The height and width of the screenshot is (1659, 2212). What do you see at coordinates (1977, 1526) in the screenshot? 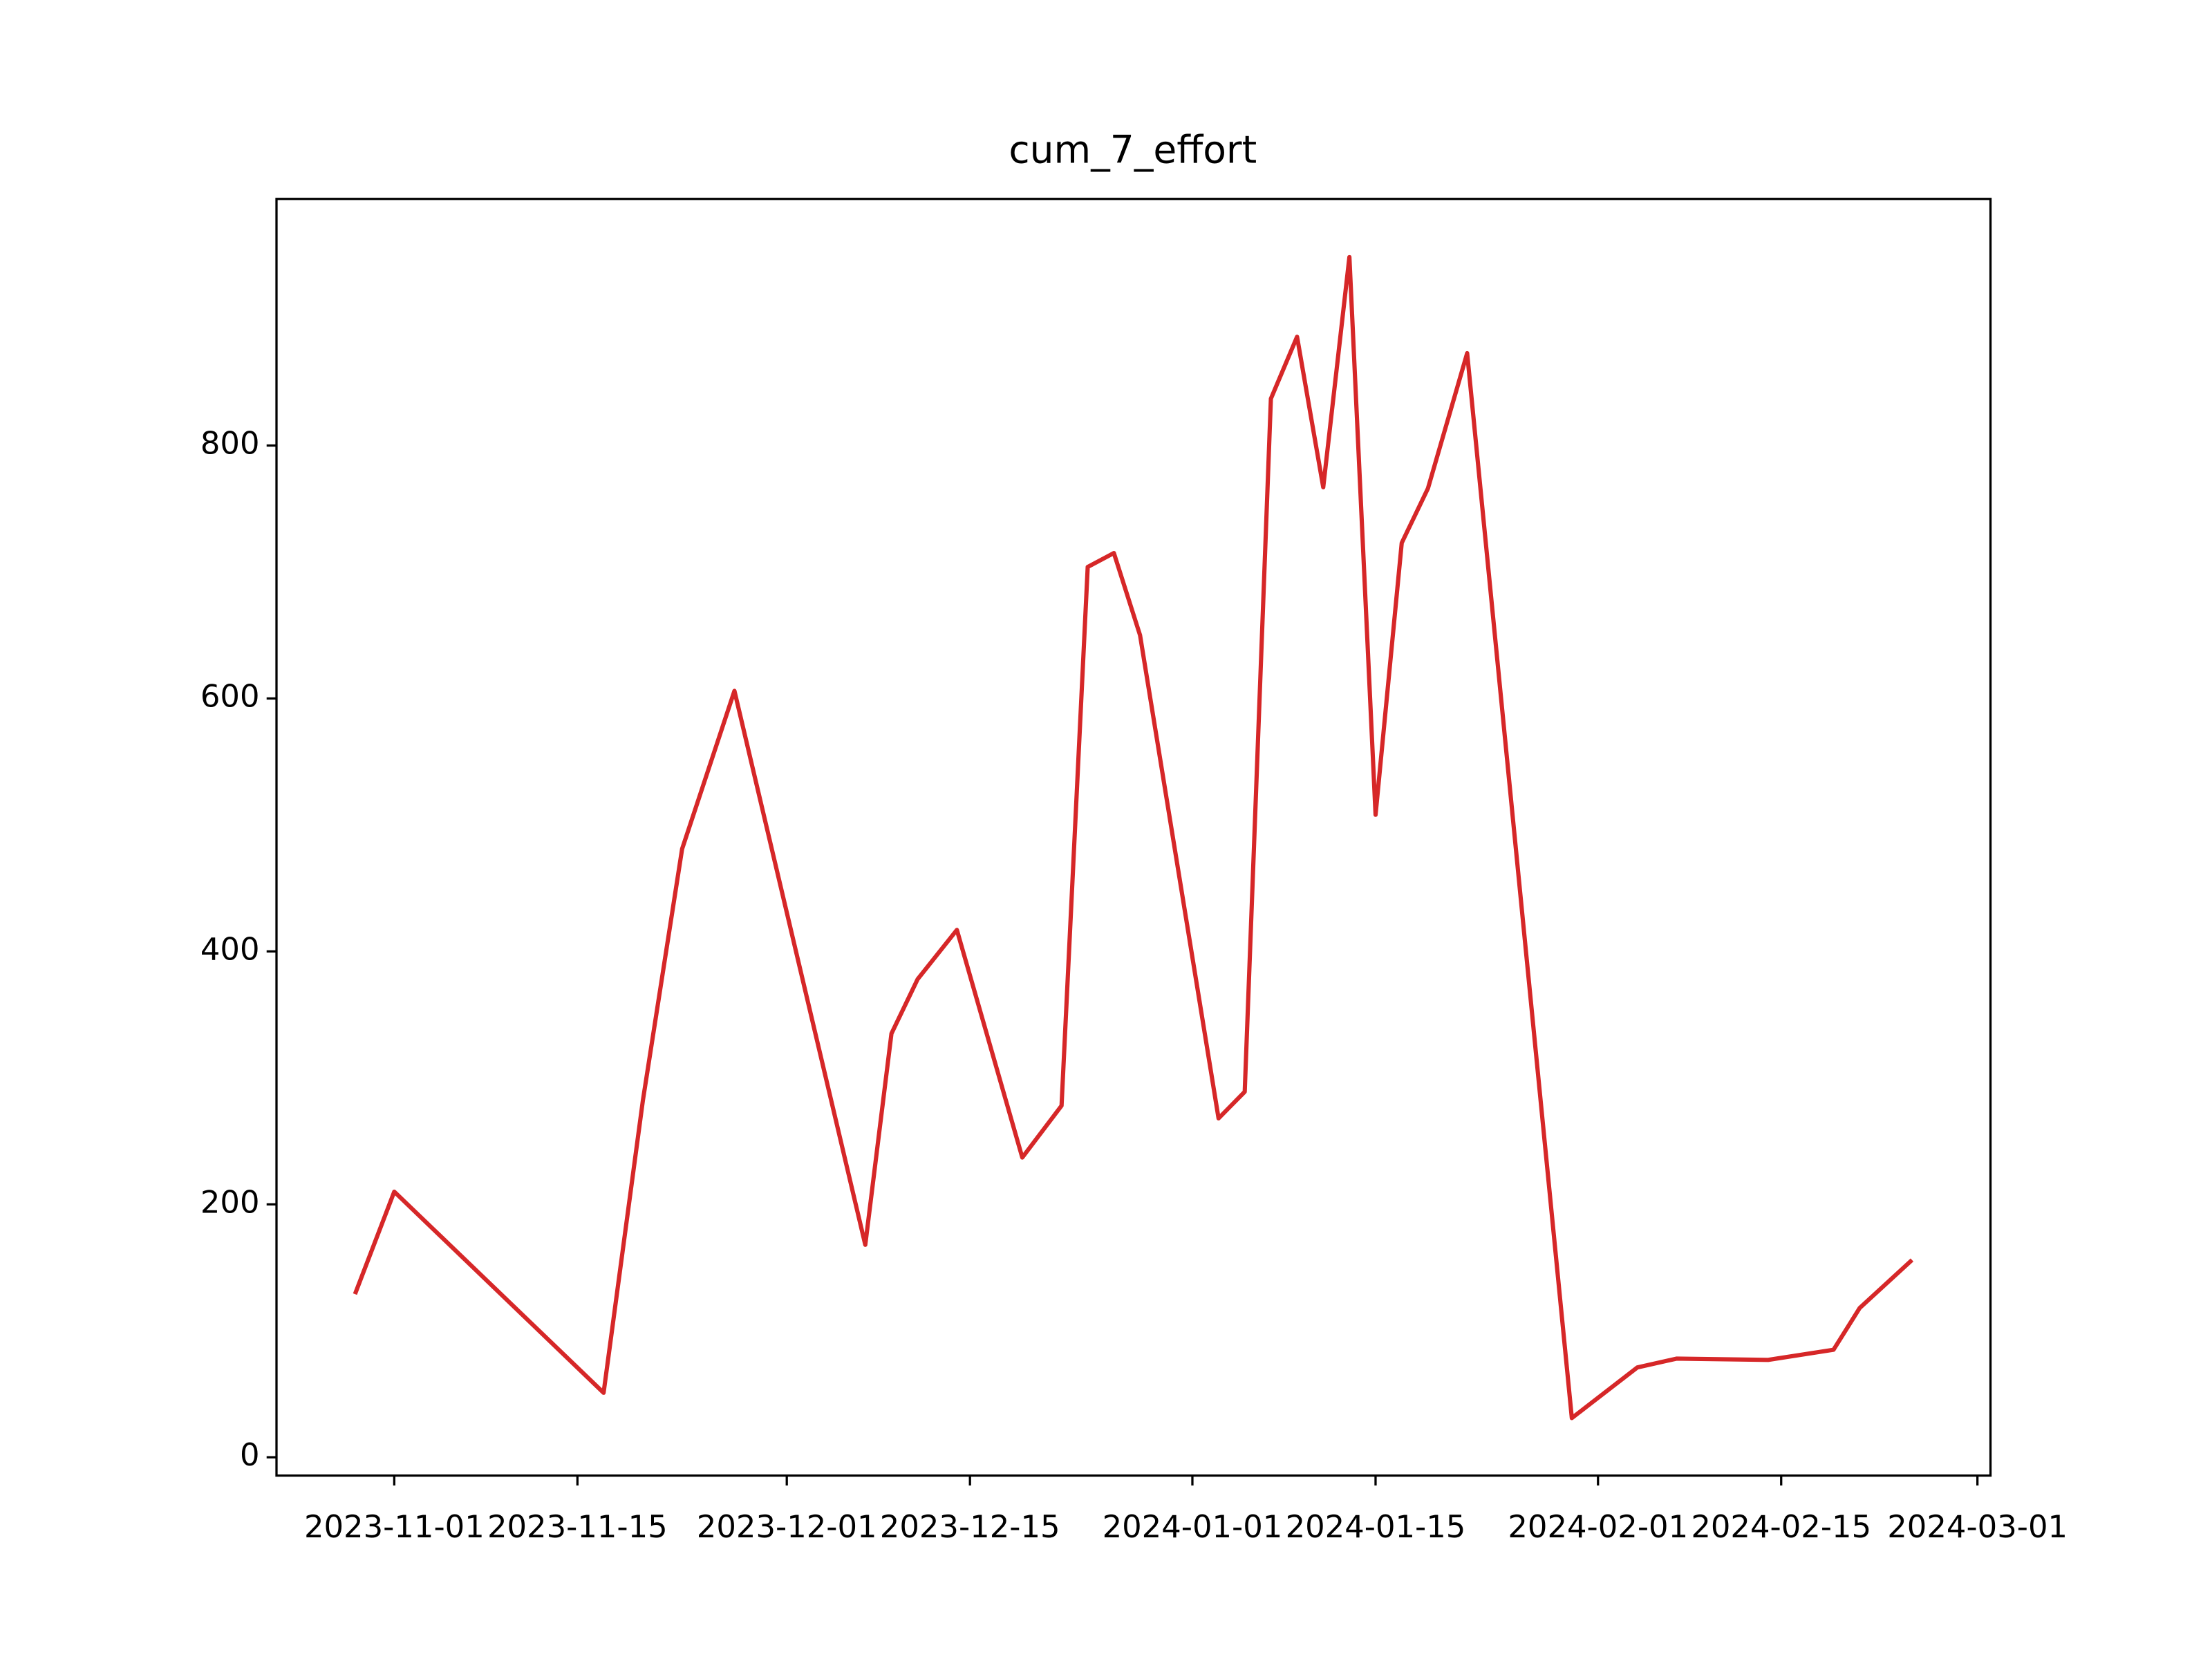
I see `x-tick-label: 2024-03-01` at bounding box center [1977, 1526].